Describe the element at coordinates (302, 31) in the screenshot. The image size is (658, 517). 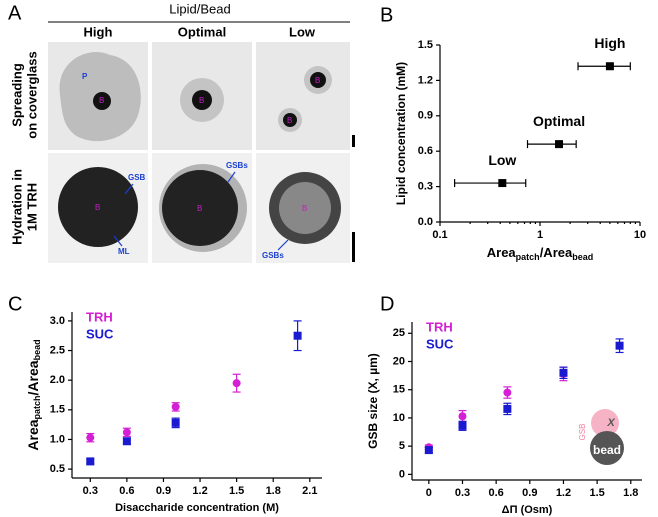
I see `column-label: Low` at that location.